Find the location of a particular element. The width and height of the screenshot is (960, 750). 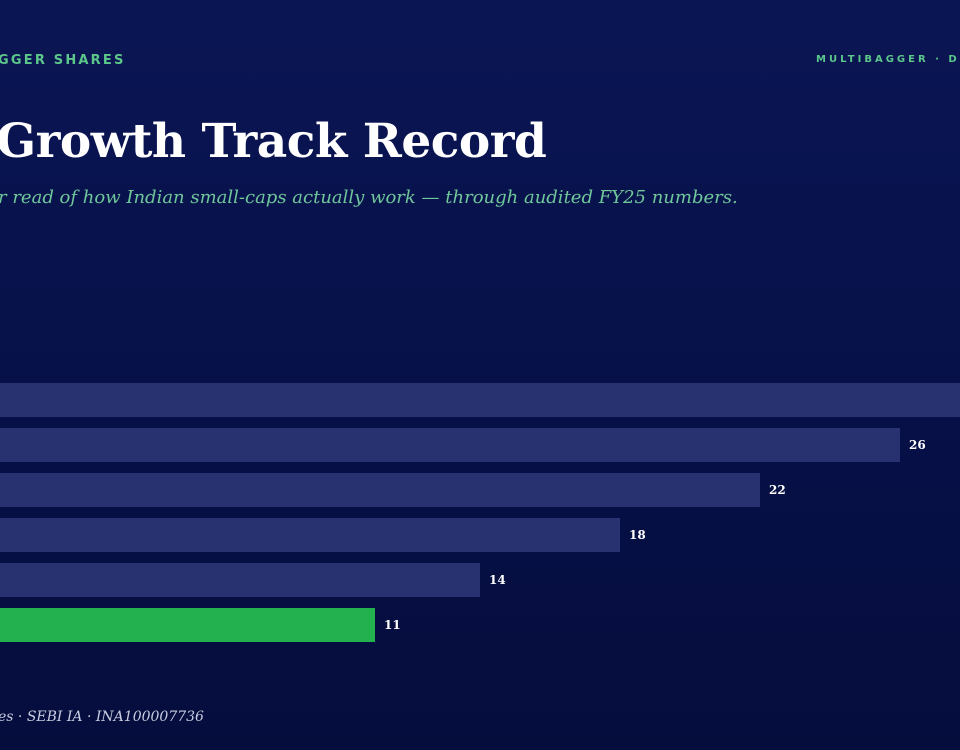

footer-disclaimer: es · SEBI IA · INA100007736 is located at coordinates (102, 717).